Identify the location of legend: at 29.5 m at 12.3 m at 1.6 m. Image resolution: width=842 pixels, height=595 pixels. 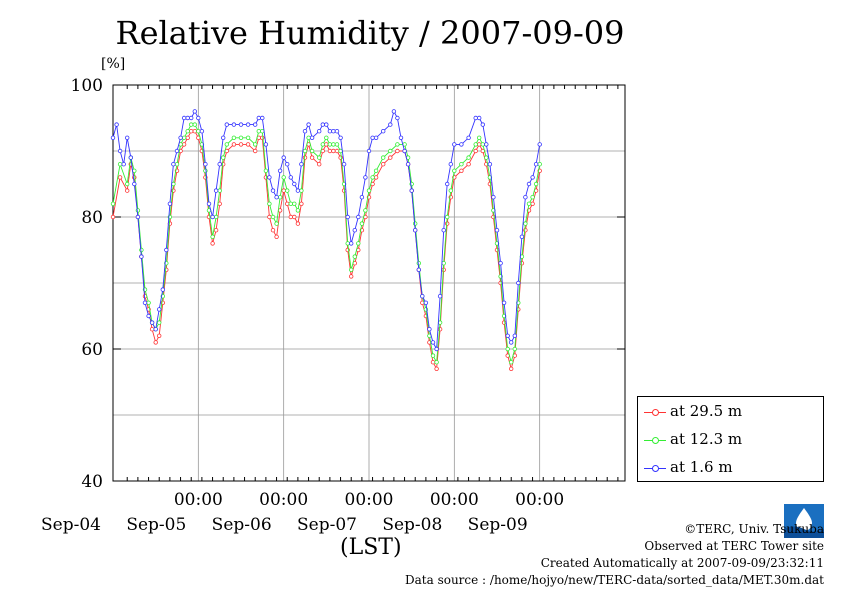
(730, 439).